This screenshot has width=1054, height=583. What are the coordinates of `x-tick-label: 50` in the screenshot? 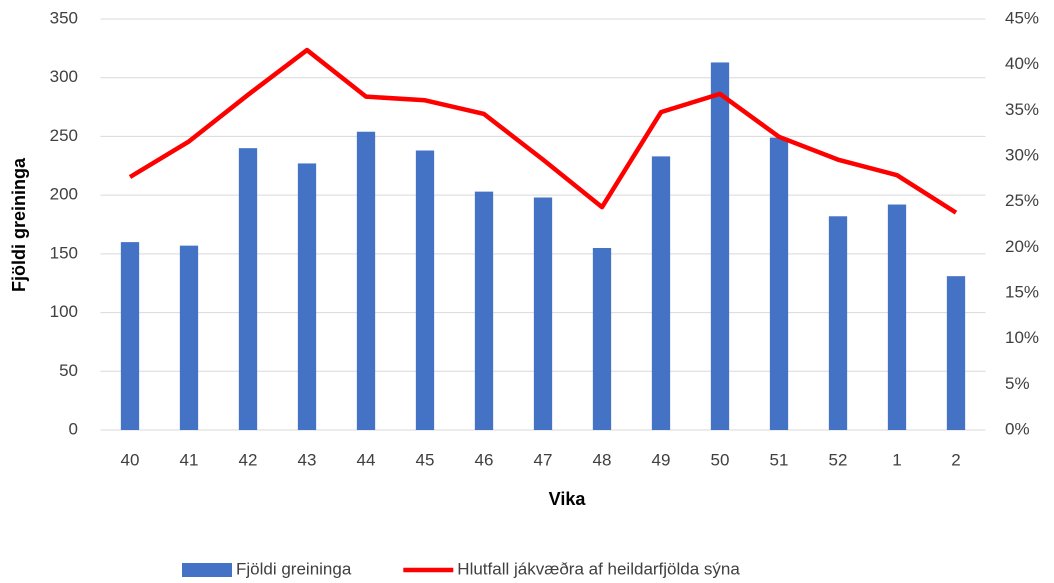 It's located at (720, 459).